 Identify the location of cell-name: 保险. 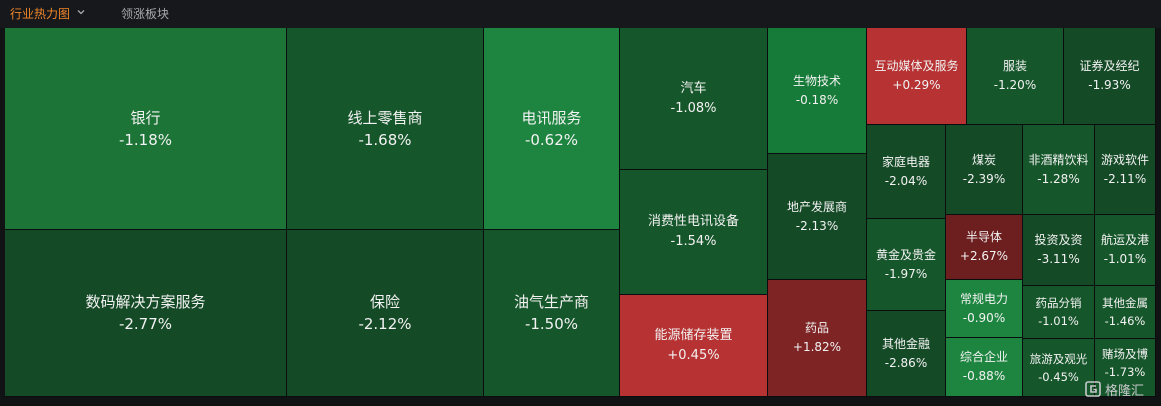
(384, 302).